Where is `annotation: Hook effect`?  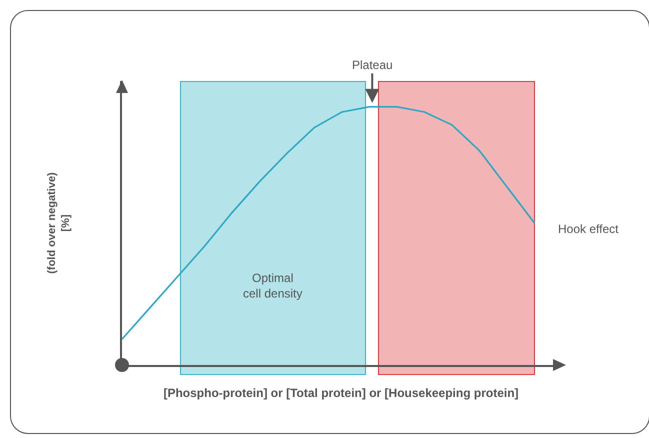 annotation: Hook effect is located at coordinates (589, 229).